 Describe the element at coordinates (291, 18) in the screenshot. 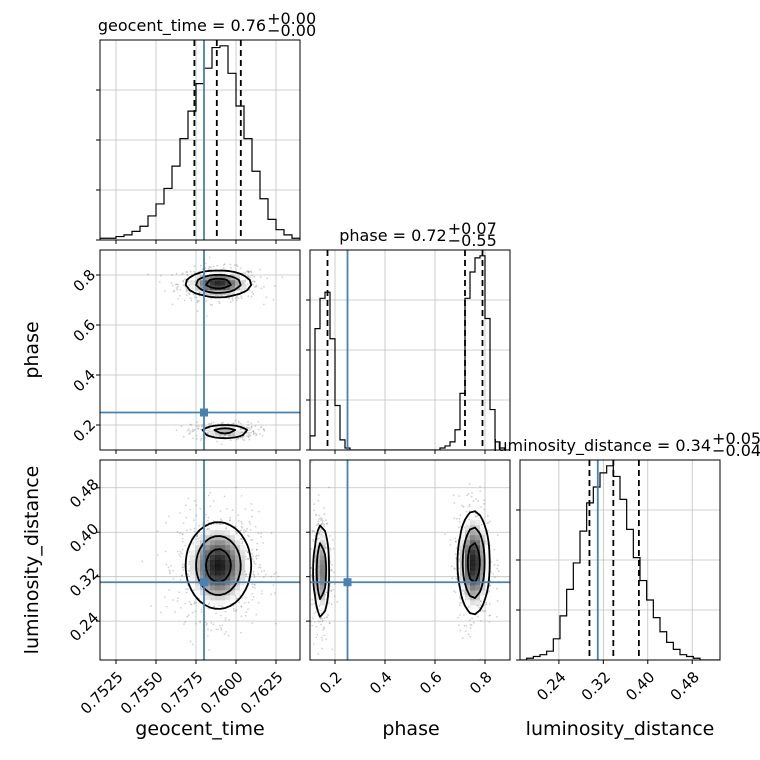

I see `panel-title-plus: +0.00` at that location.